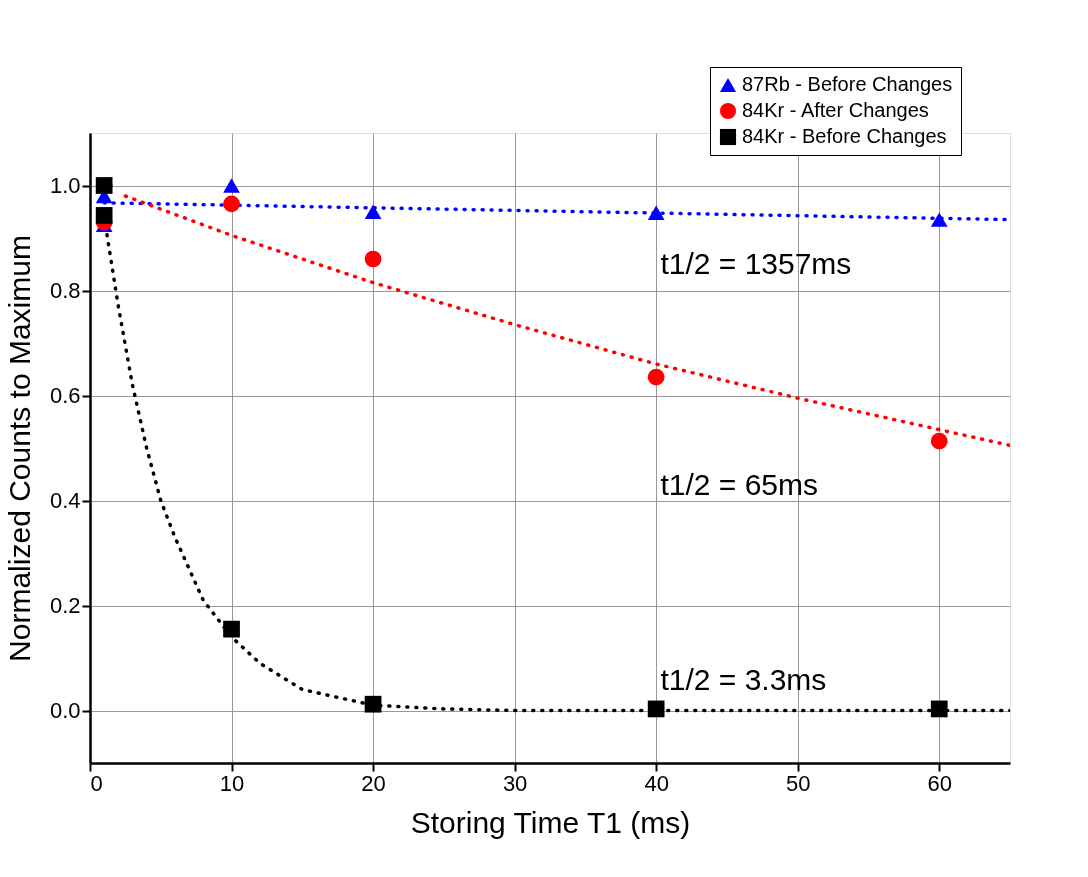  Describe the element at coordinates (65, 605) in the screenshot. I see `y-tick-label: 0.2` at that location.